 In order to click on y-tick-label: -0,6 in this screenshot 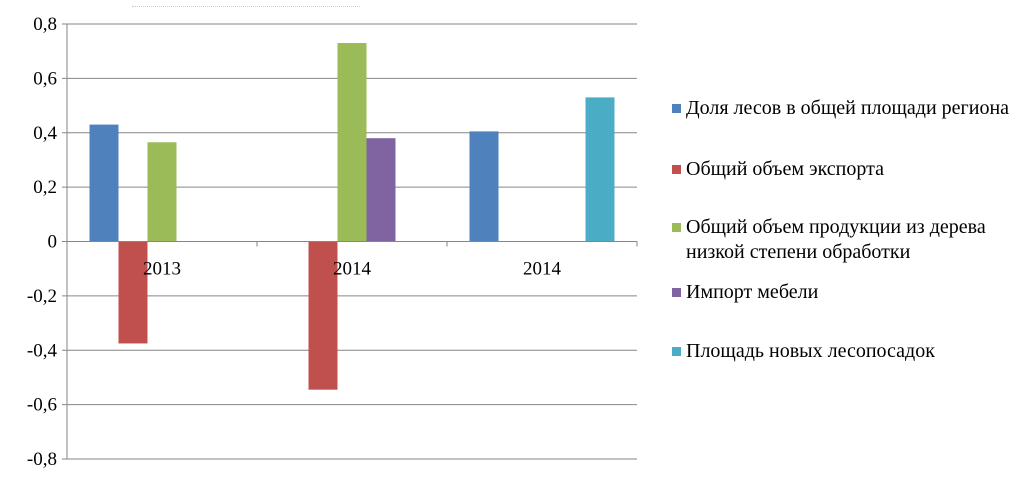, I will do `click(42, 405)`.